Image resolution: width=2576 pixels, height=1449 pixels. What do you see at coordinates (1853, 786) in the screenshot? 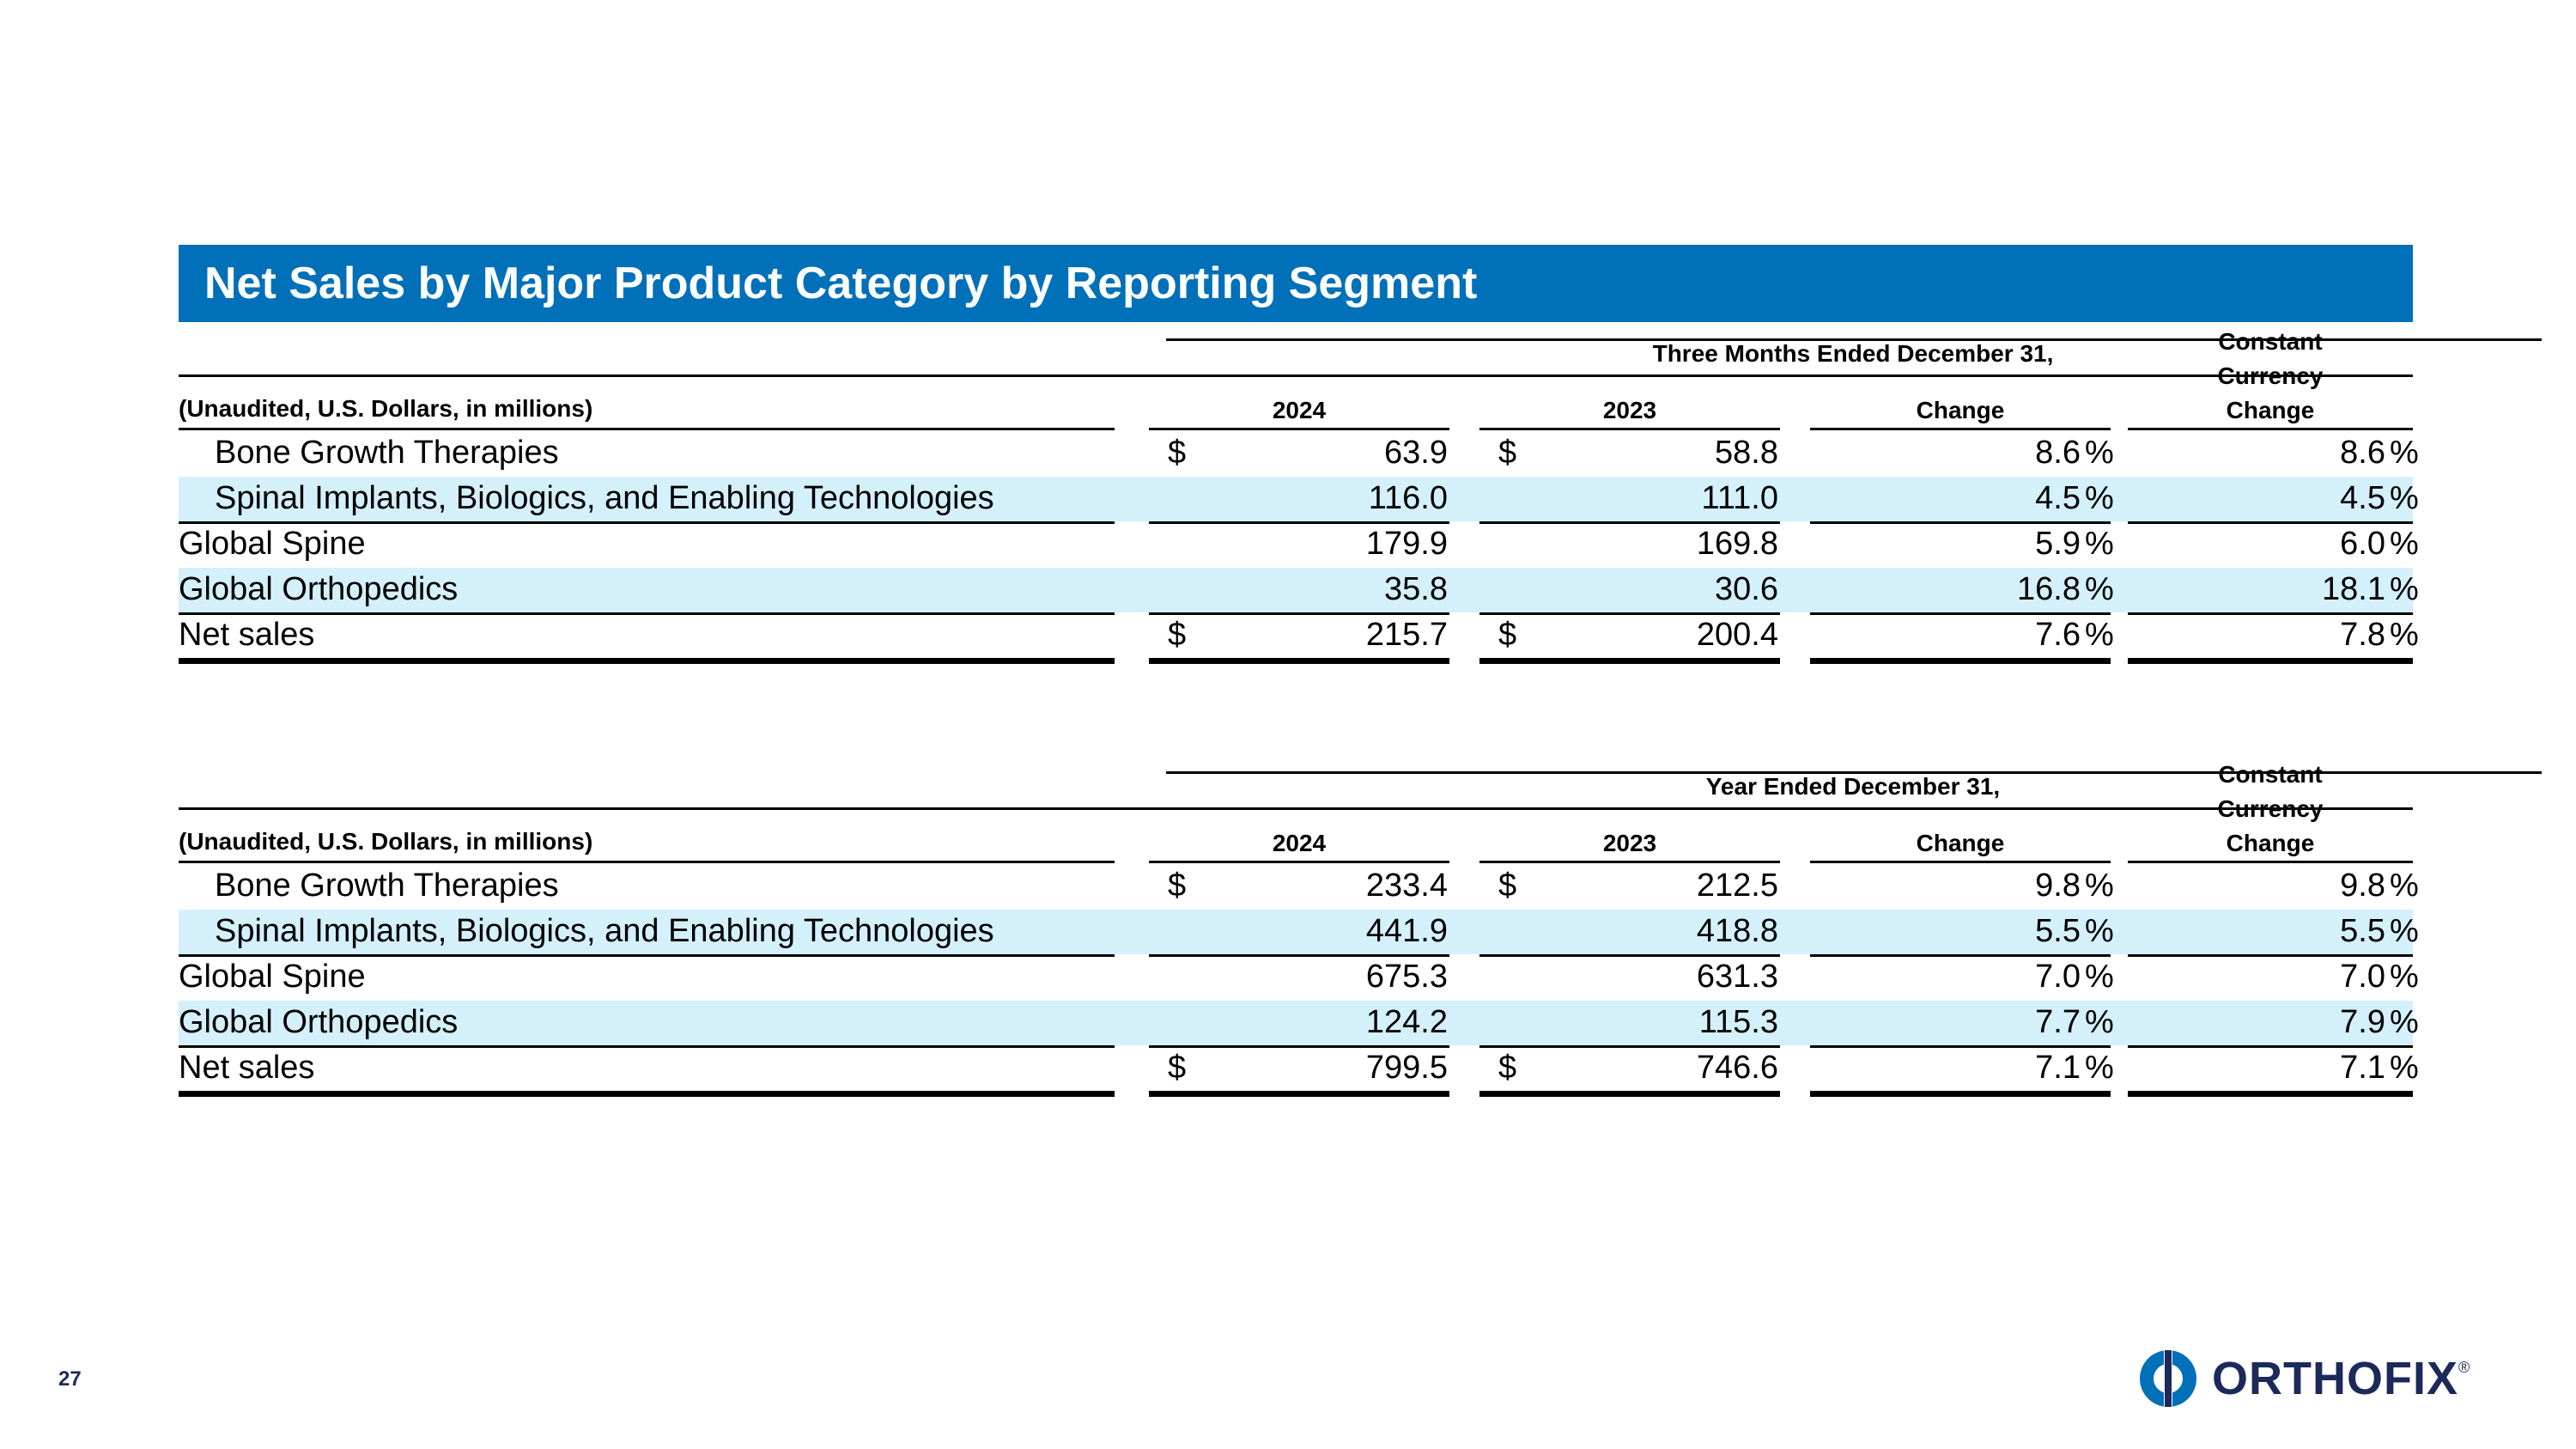
I see `period-header: Year Ended December 31,` at bounding box center [1853, 786].